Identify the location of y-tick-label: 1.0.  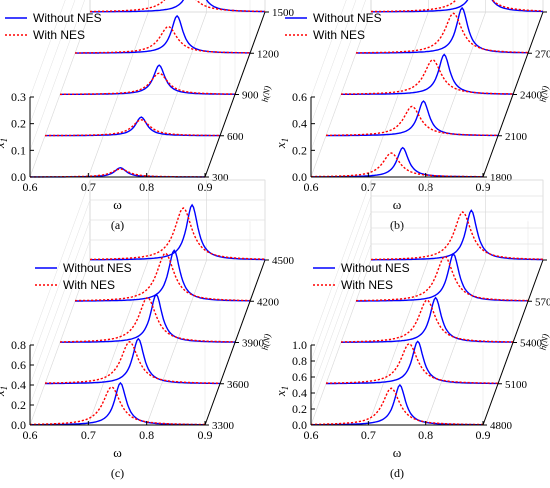
(299, 345).